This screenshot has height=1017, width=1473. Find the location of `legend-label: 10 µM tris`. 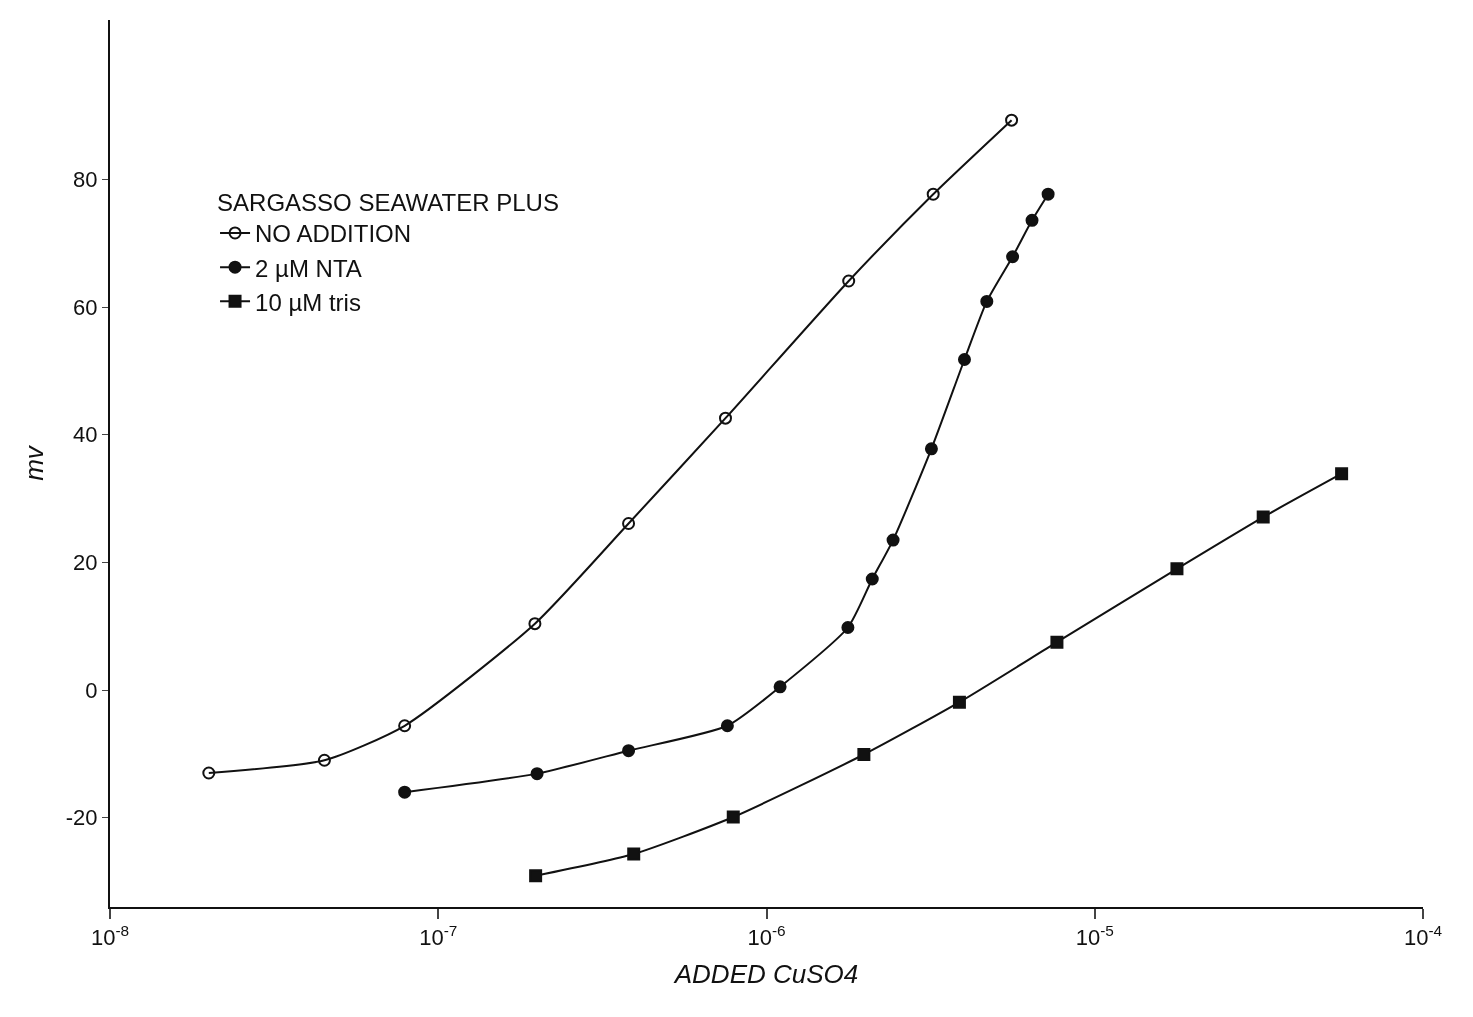

legend-label: 10 µM tris is located at coordinates (308, 302).